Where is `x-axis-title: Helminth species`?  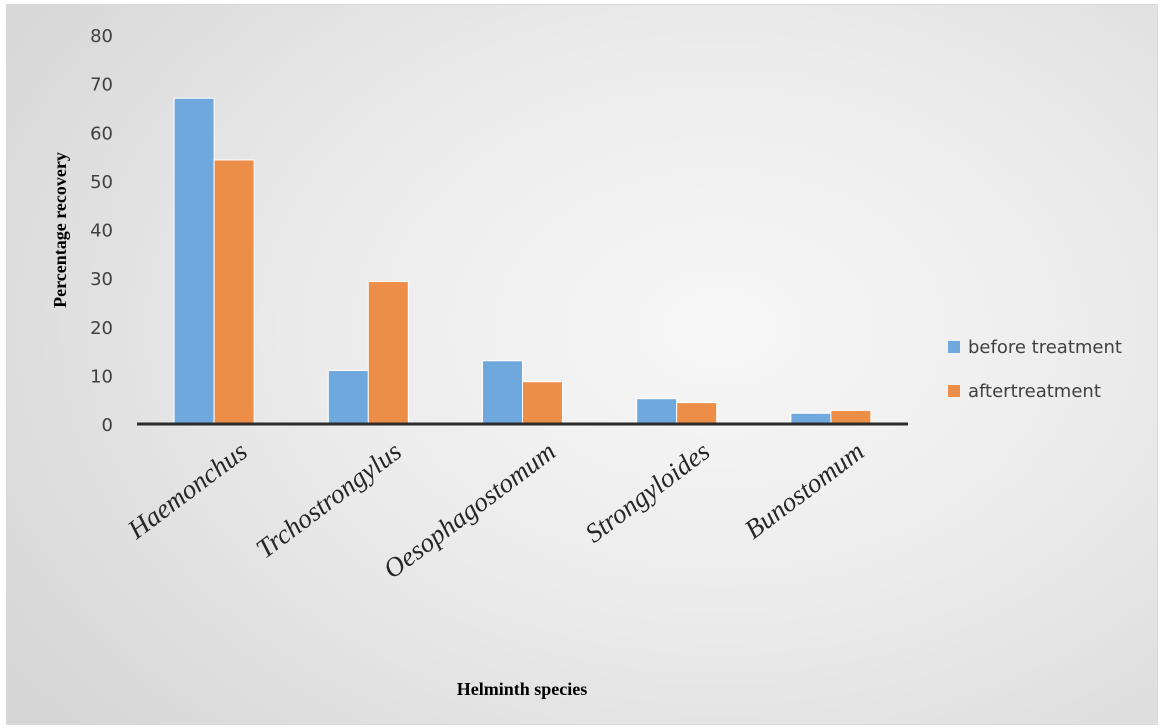
x-axis-title: Helminth species is located at coordinates (522, 689).